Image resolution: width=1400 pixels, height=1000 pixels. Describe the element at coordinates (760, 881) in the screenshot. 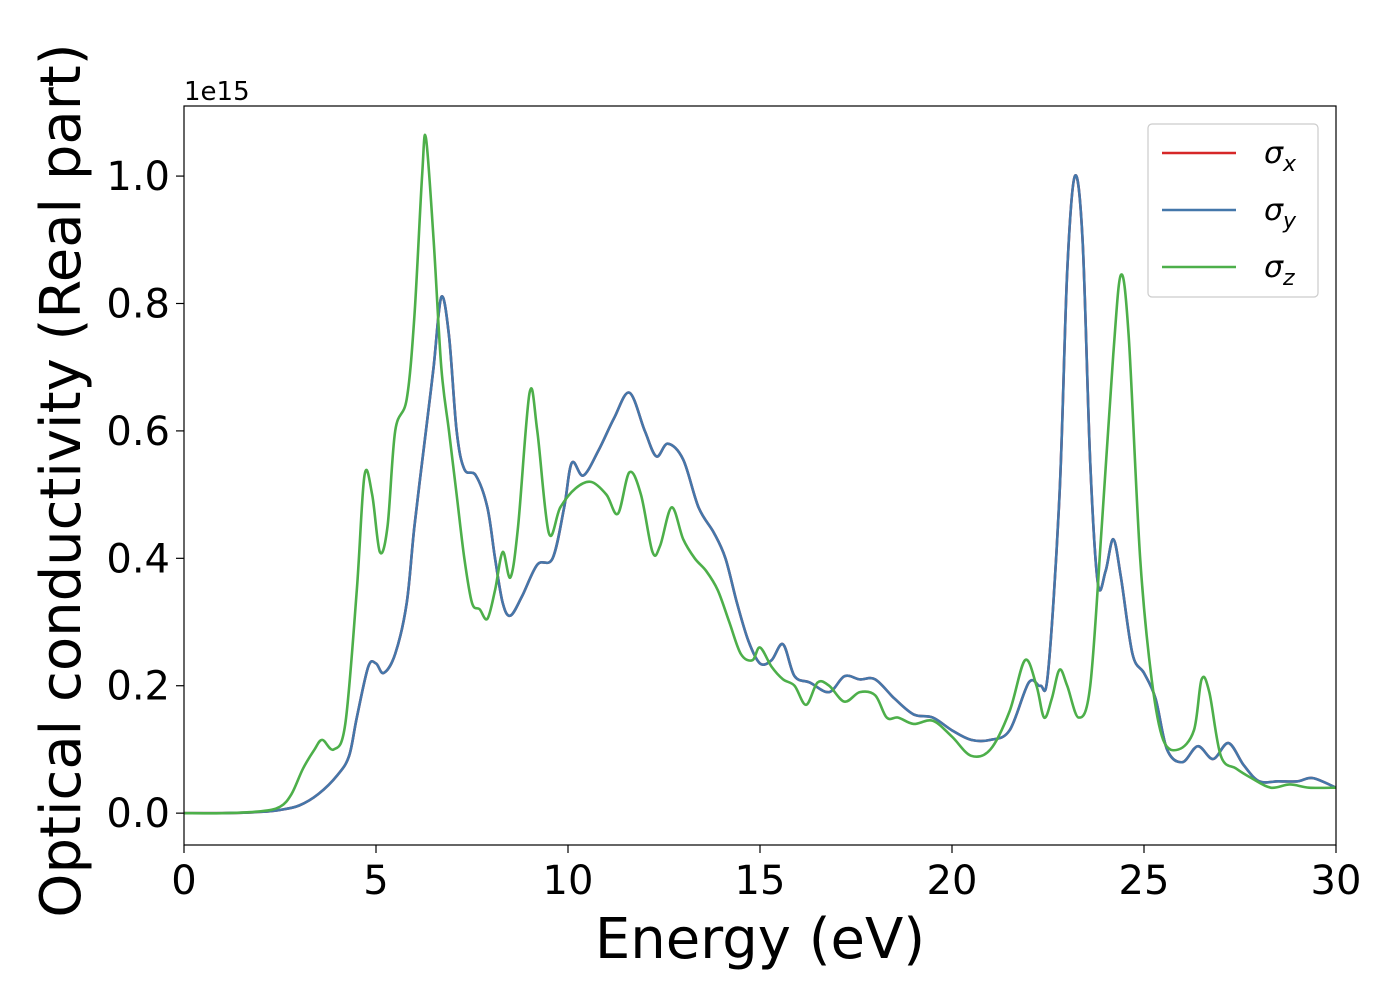

I see `x-tick-label: 15` at that location.